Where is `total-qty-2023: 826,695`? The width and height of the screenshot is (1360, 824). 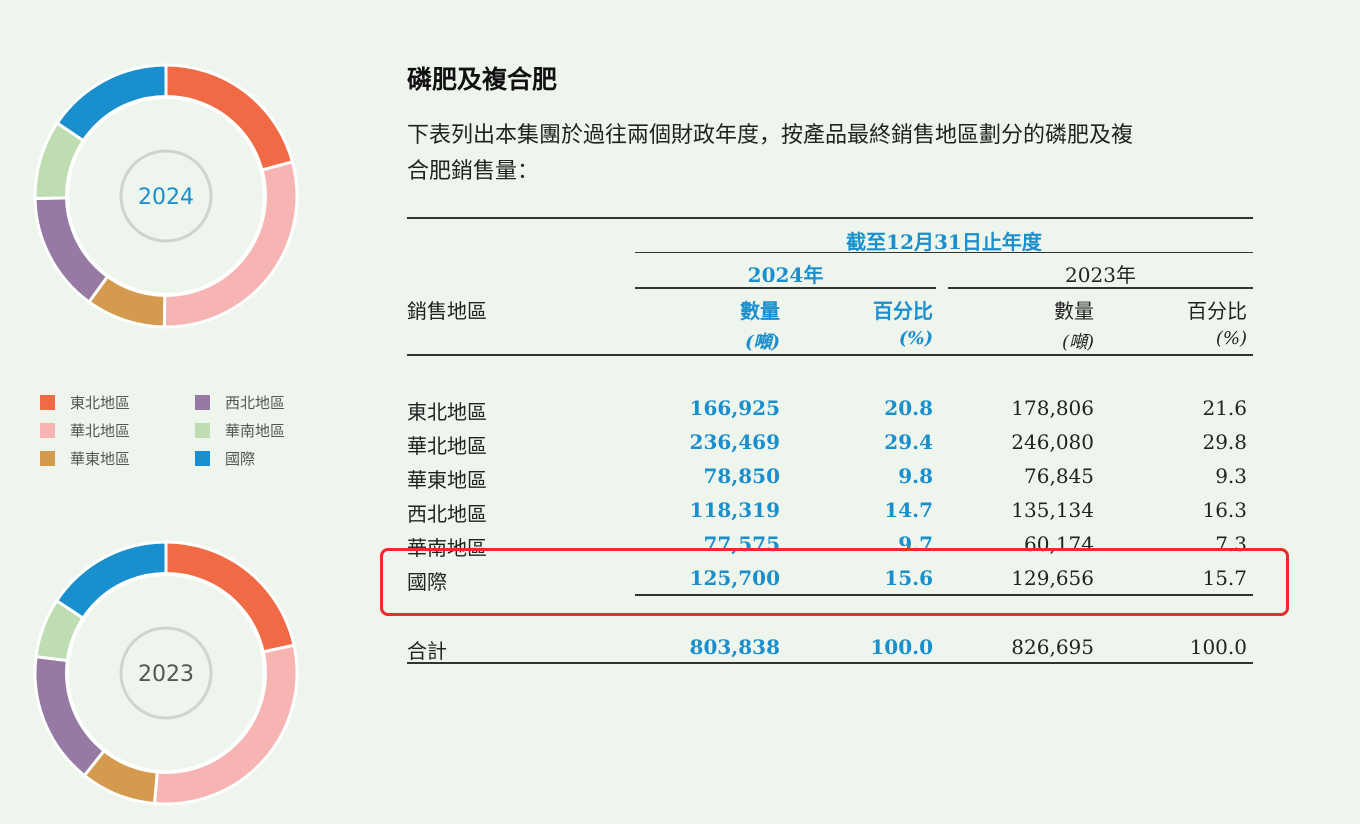
total-qty-2023: 826,695 is located at coordinates (1052, 647).